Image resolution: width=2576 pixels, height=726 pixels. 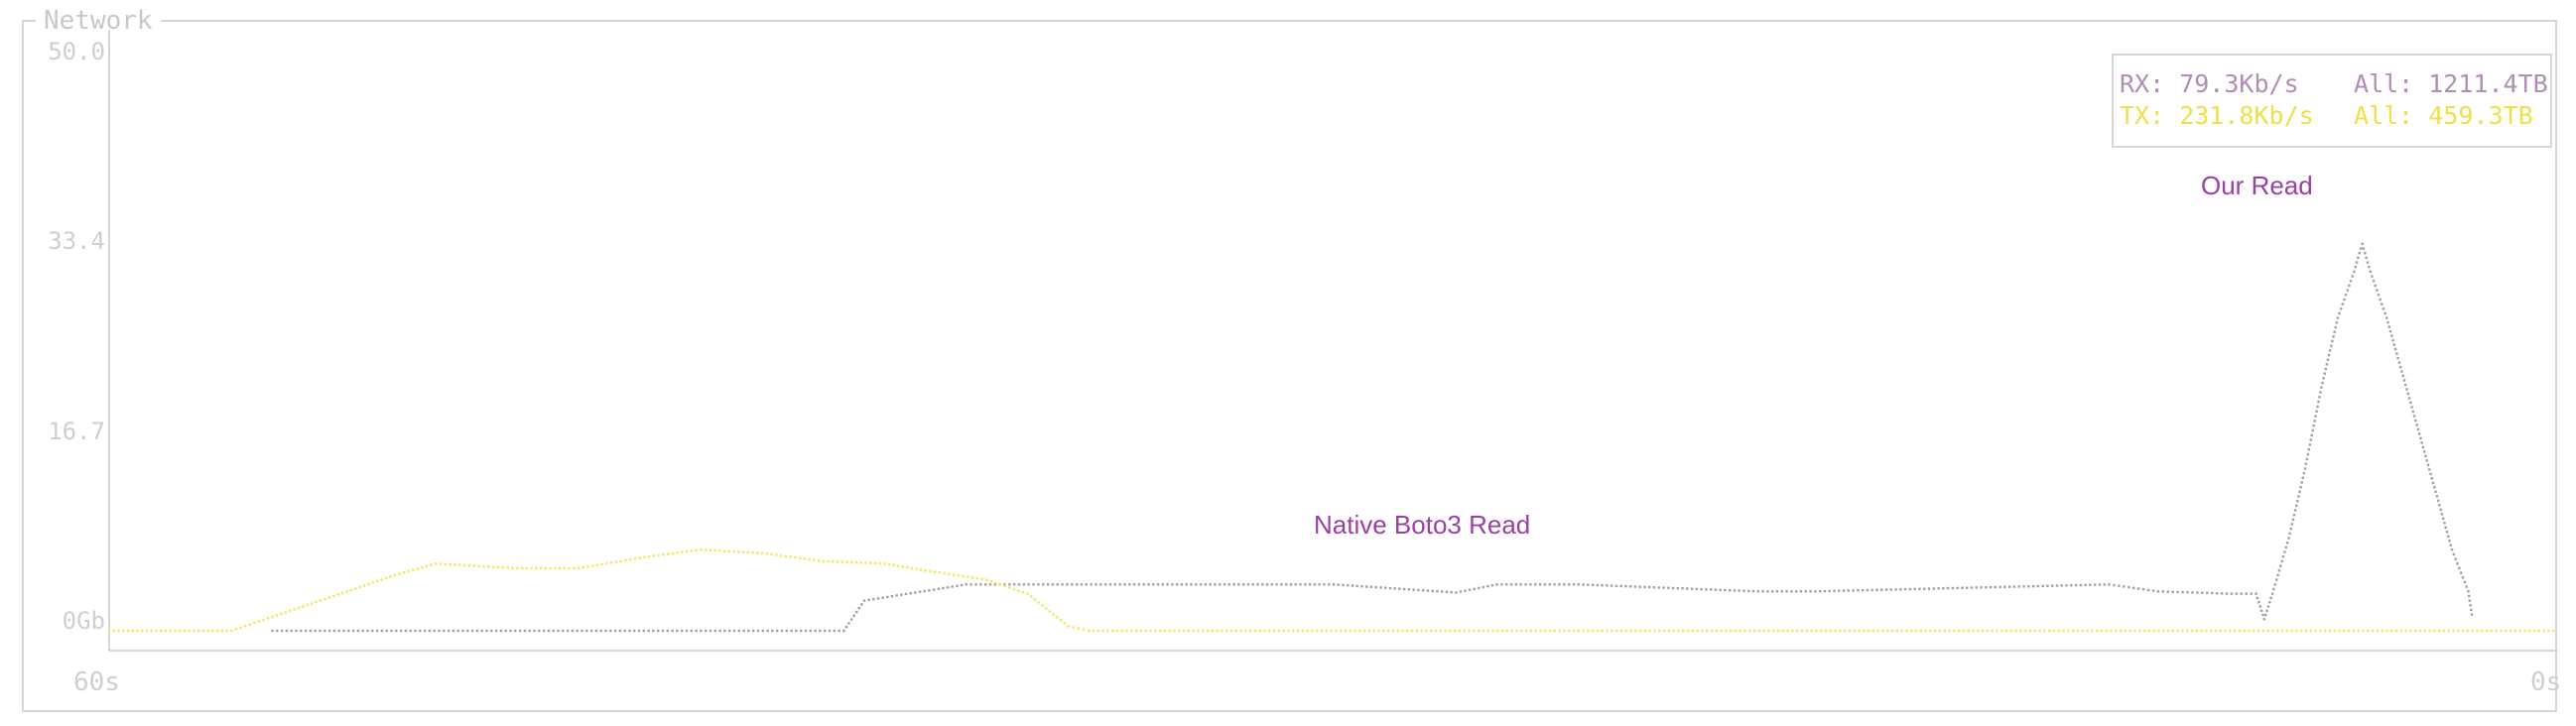 I want to click on legend-rx-rate: RX: 79.3Kb/s, so click(x=2210, y=83).